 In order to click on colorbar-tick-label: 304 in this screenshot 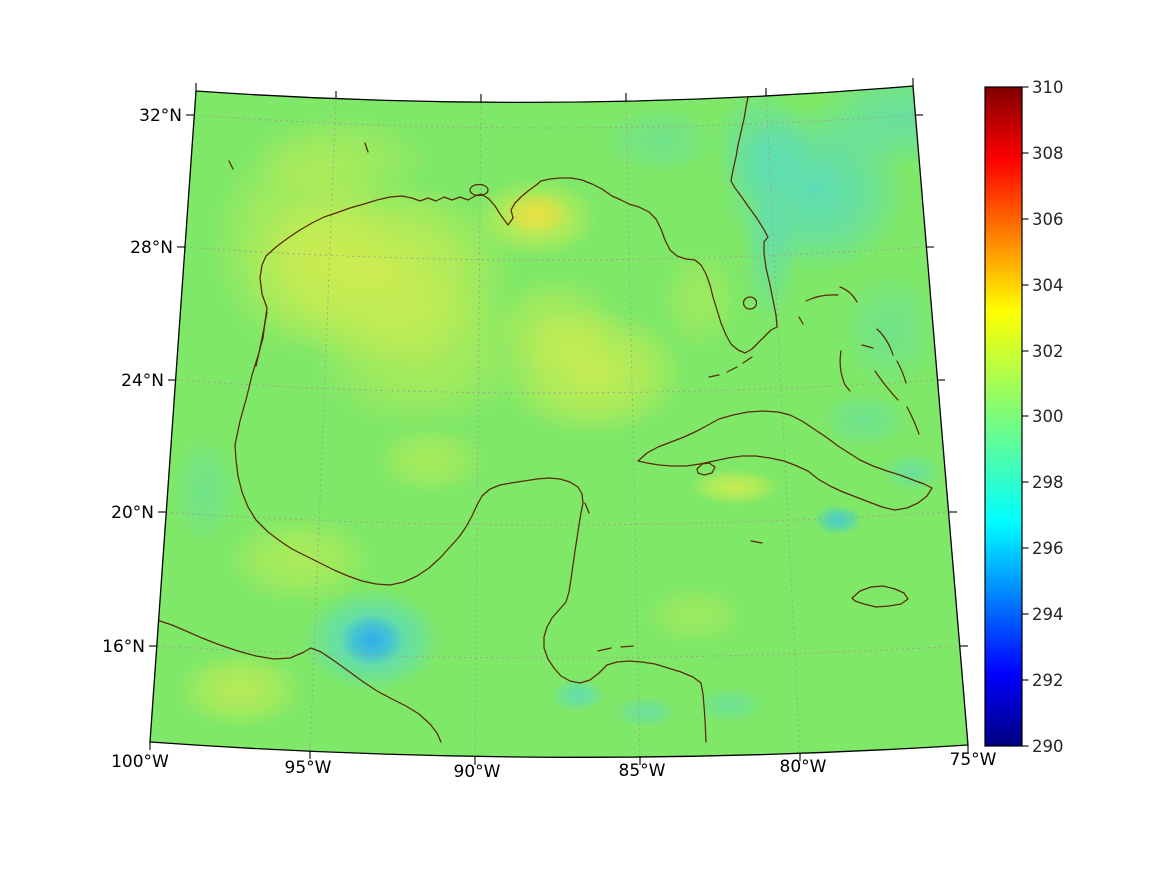, I will do `click(1048, 285)`.